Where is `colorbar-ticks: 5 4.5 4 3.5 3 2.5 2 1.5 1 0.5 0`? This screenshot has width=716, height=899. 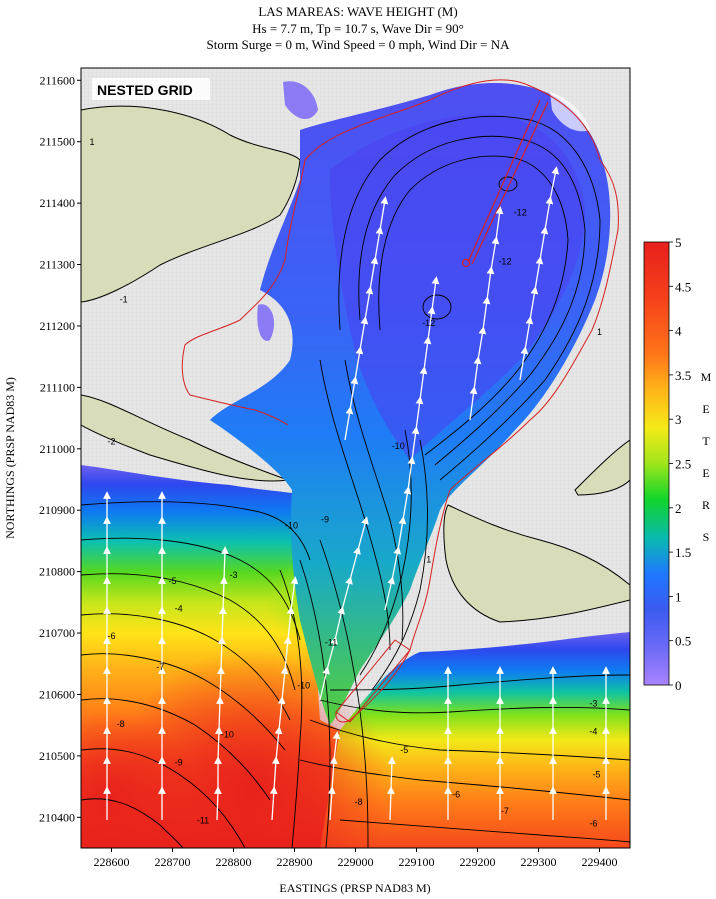
colorbar-ticks: 5 4.5 4 3.5 3 2.5 2 1.5 1 0.5 0 is located at coordinates (680, 464).